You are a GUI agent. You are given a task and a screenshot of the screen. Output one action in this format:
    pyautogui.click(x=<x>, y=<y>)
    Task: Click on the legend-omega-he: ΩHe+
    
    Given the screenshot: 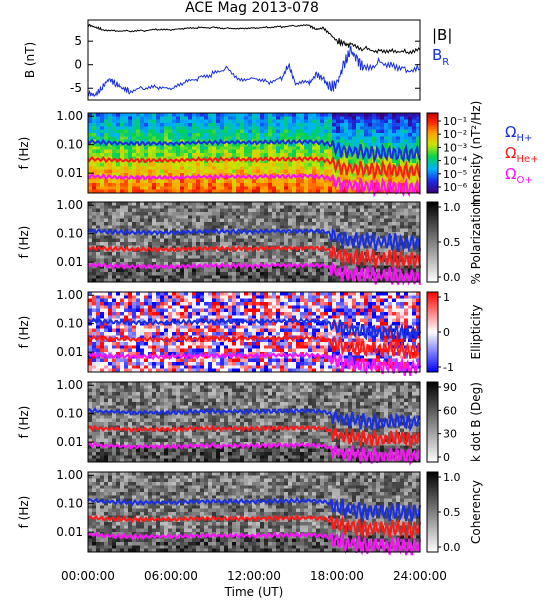 What is the action you would take?
    pyautogui.click(x=522, y=154)
    